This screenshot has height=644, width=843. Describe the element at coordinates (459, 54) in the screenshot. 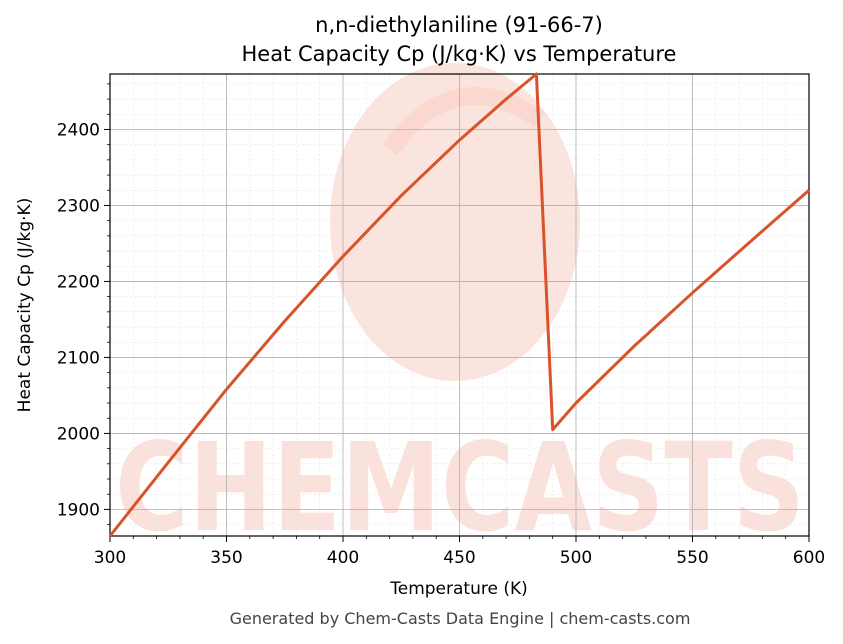

I see `chart-title-line2: Heat Capacity Cp (J/kg·K) vs Temperature` at that location.